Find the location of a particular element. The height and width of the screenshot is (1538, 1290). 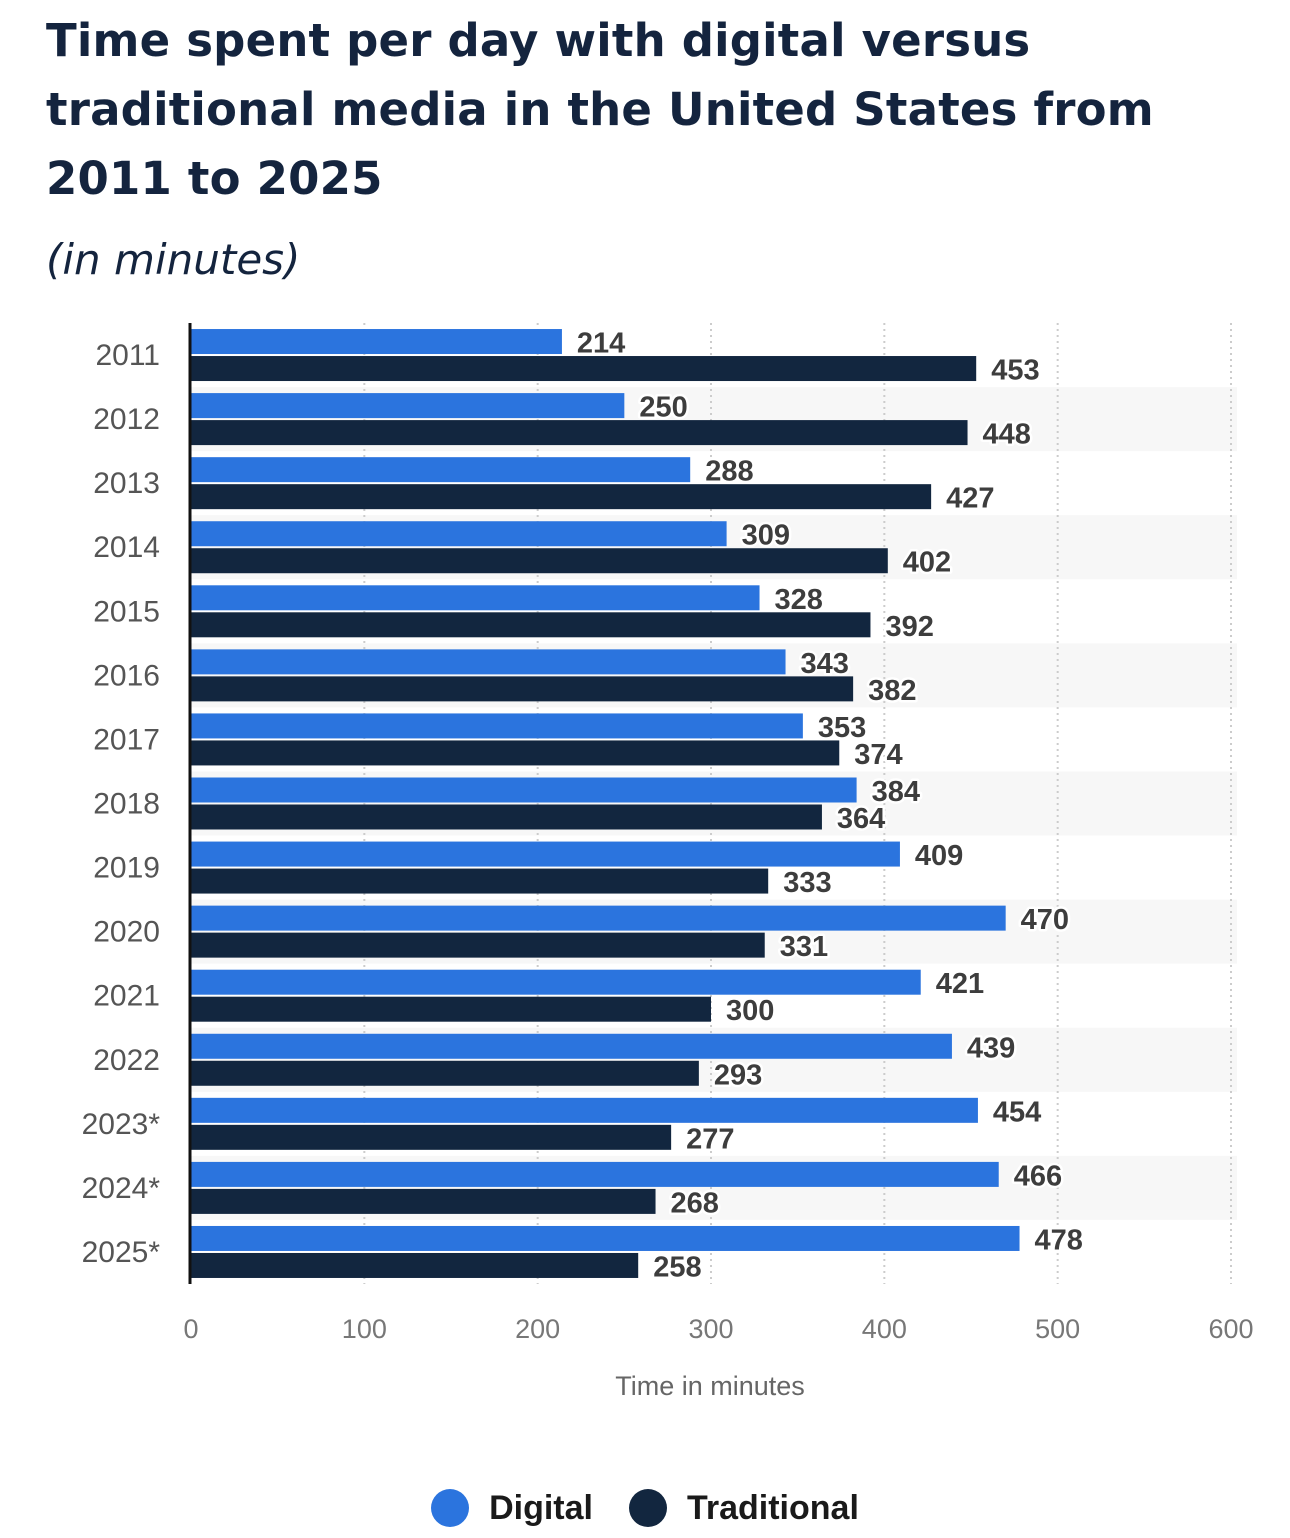

legend-item-digital: Digital is located at coordinates (512, 1508).